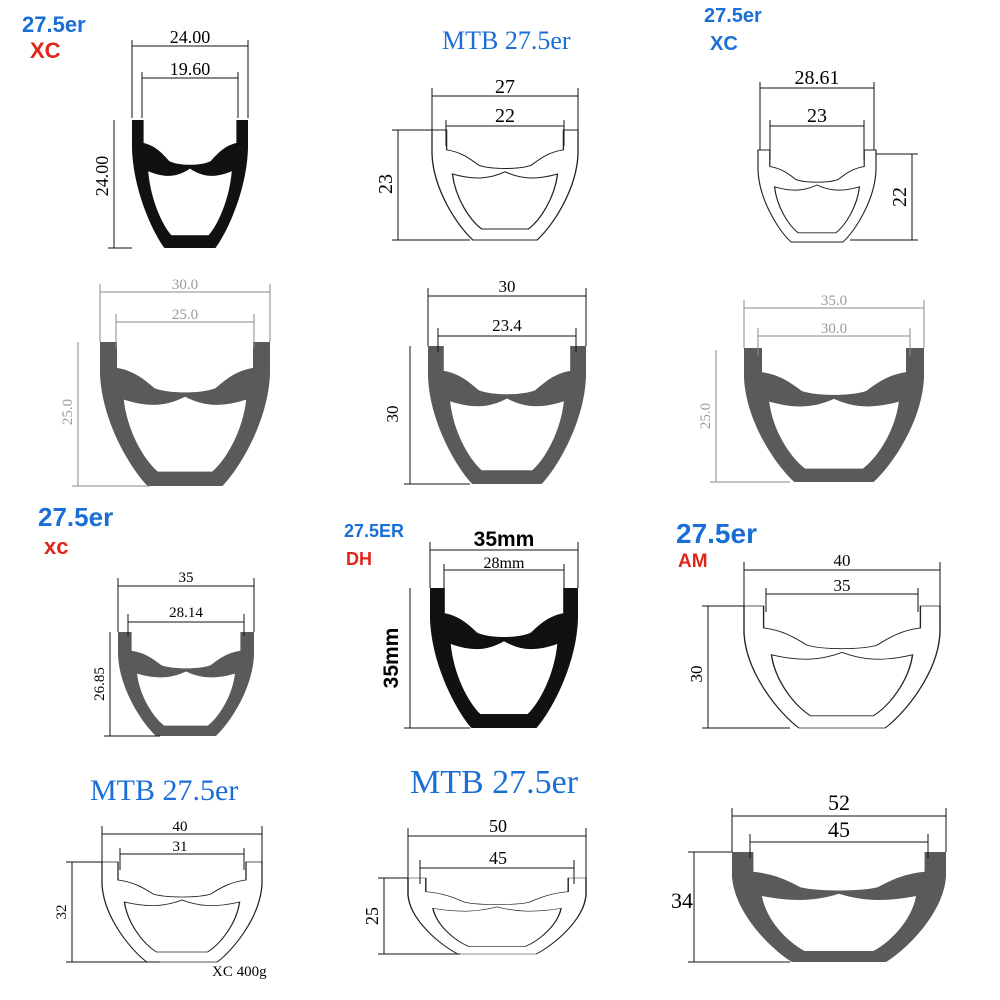  Describe the element at coordinates (76, 517) in the screenshot. I see `p7-heading-size: 27.5er` at that location.